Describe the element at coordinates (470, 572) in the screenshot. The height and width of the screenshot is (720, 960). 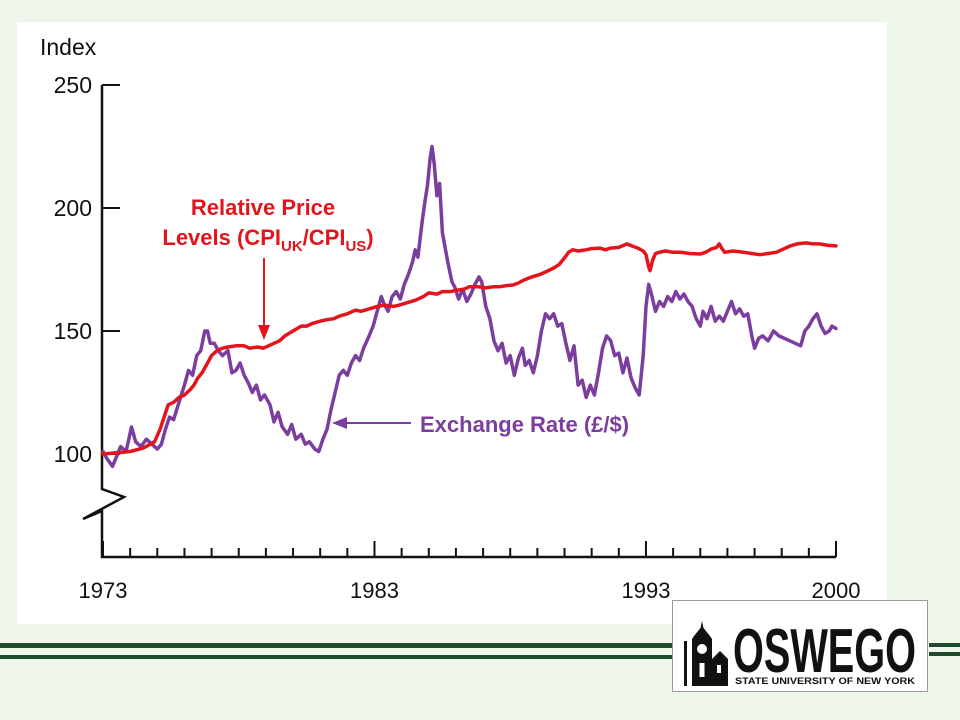
I see `x-axis-ticks: 1973 1983 1993 2000` at that location.